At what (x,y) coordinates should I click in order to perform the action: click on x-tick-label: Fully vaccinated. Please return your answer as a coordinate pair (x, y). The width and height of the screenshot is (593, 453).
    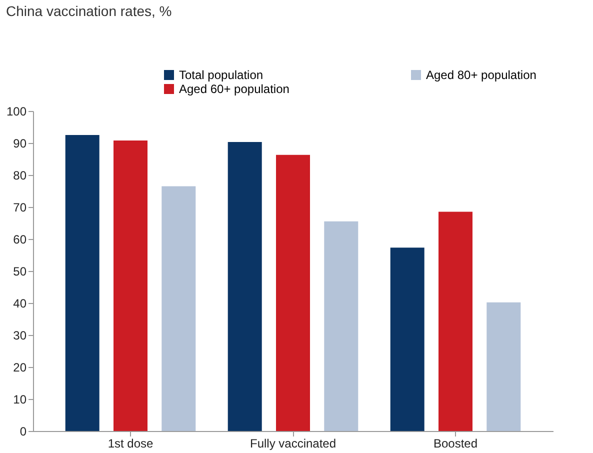
    Looking at the image, I should click on (293, 443).